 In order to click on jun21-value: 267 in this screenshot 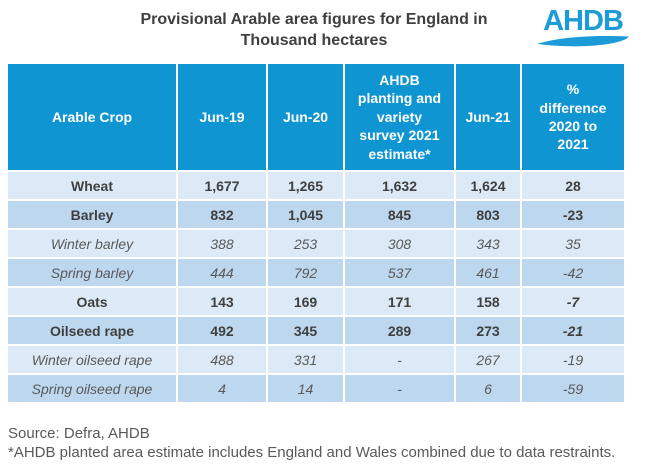, I will do `click(488, 359)`.